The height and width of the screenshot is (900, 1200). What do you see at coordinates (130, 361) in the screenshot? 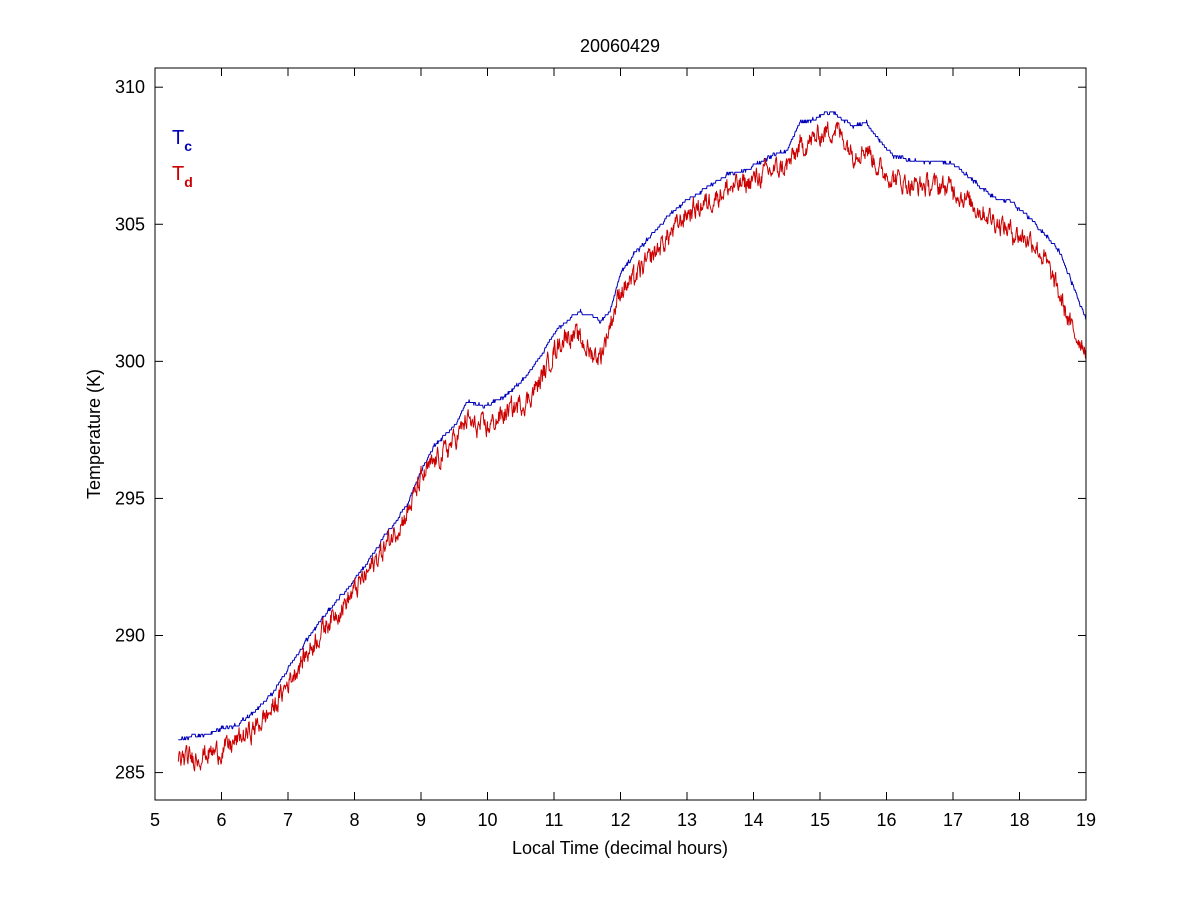
I see `y-tick-label-3: 300` at bounding box center [130, 361].